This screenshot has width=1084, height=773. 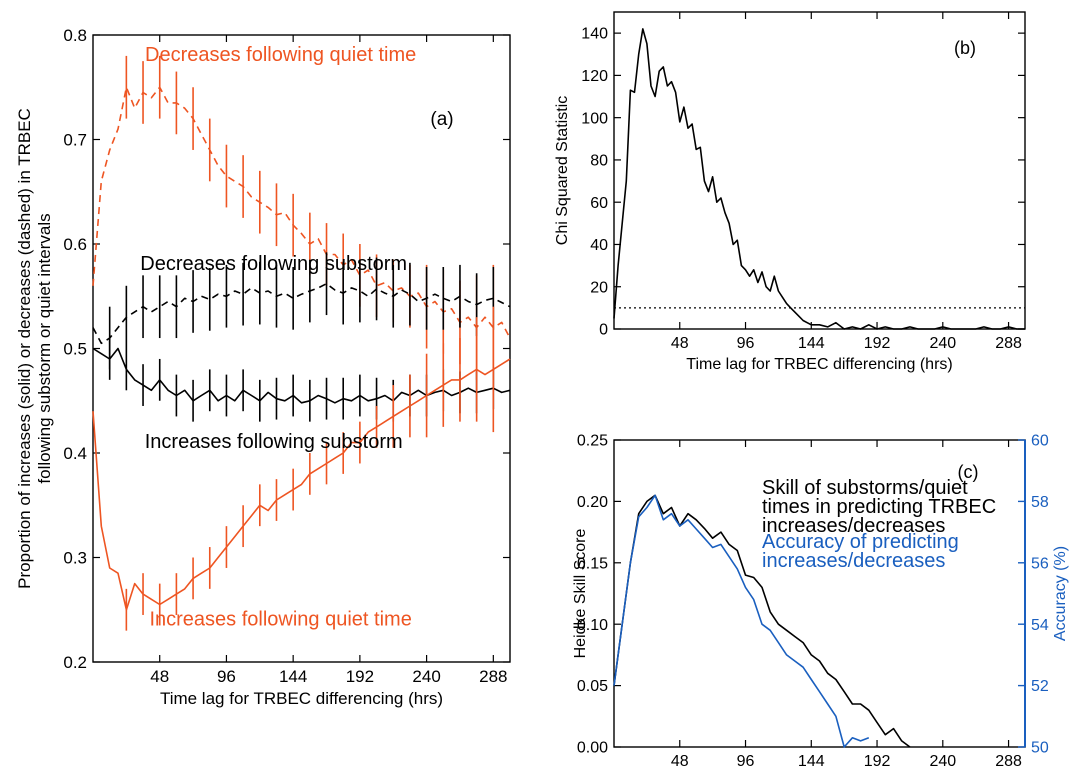 What do you see at coordinates (968, 472) in the screenshot?
I see `panel-label: (c)` at bounding box center [968, 472].